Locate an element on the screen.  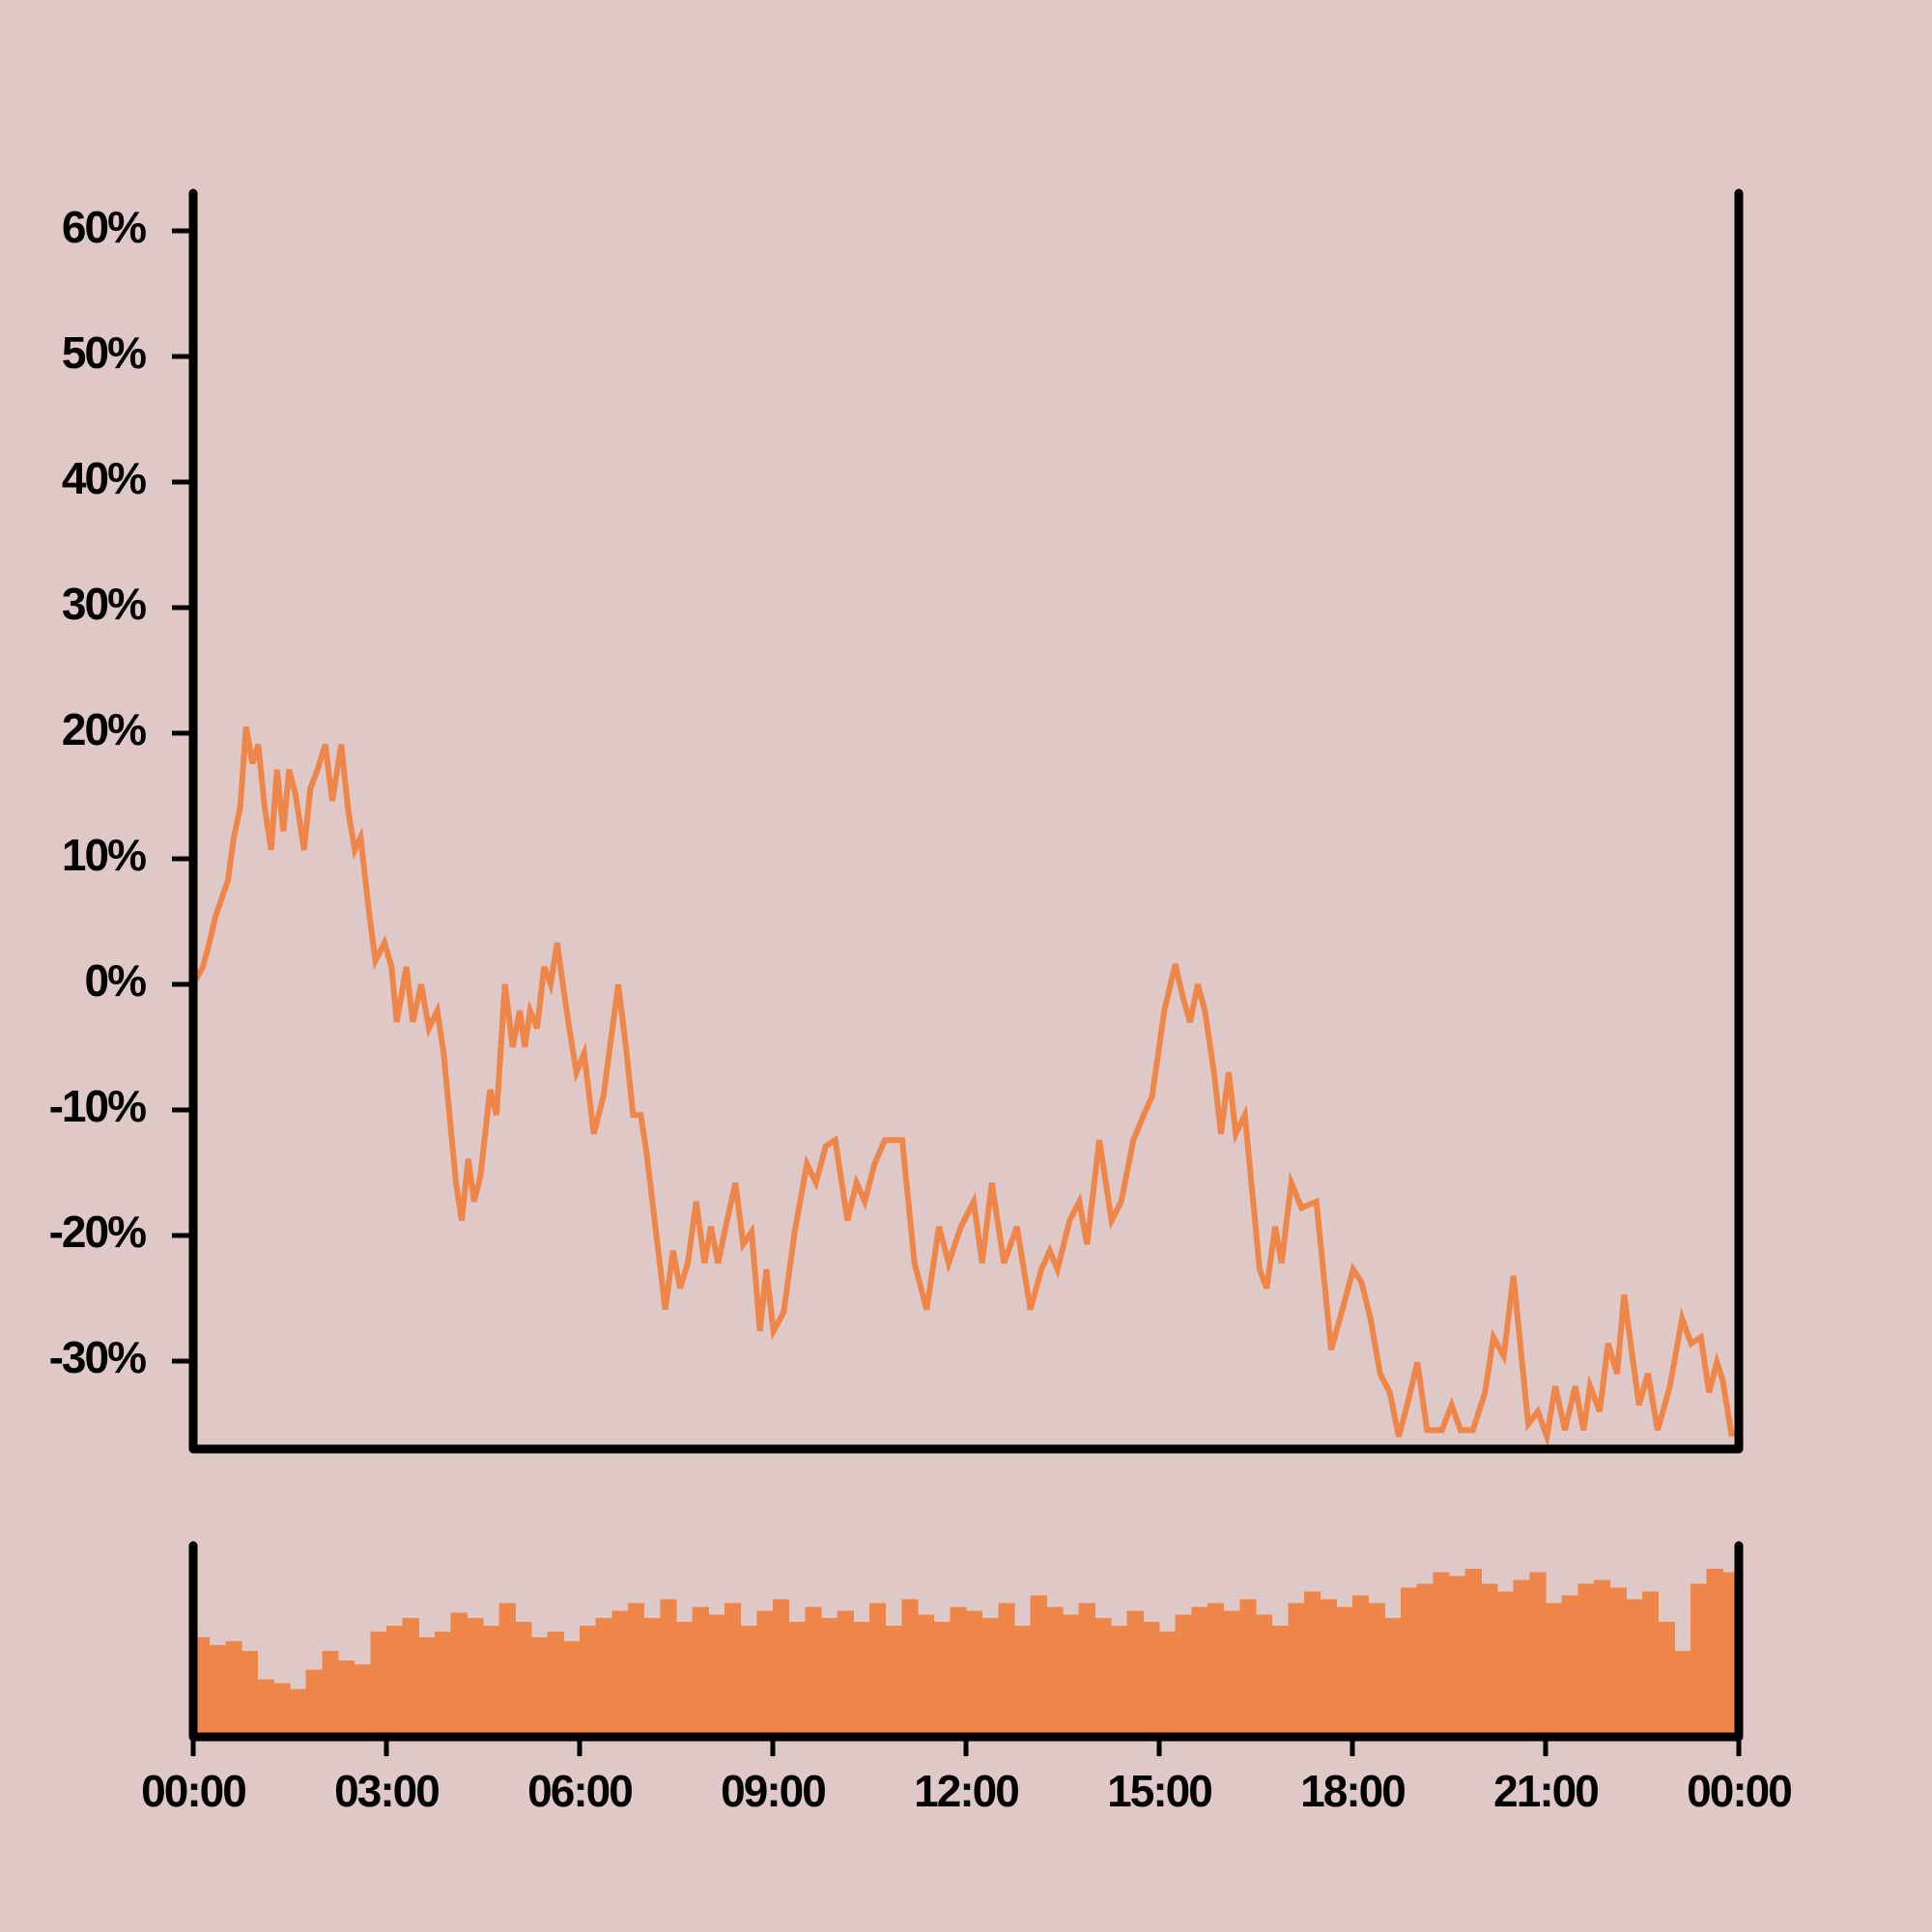
y-tick-label: 30% is located at coordinates (104, 604).